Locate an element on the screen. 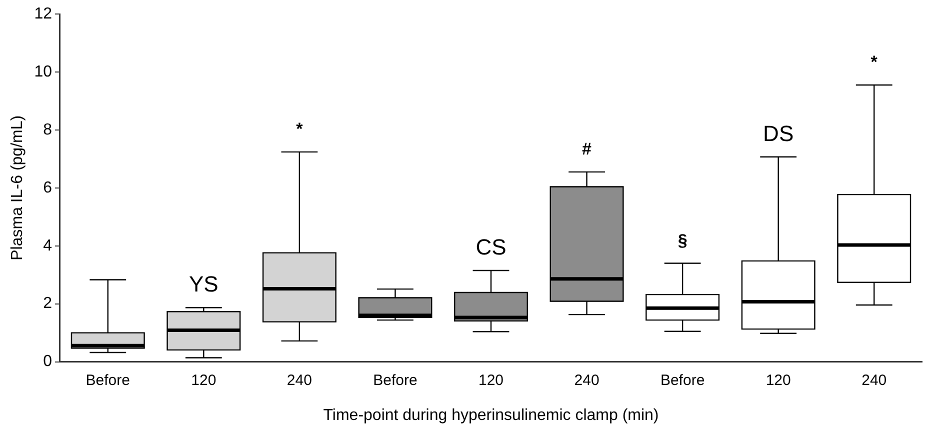 The image size is (928, 433). x-axis-title: Time-point during hyperinsulinemic clamp (min) is located at coordinates (491, 415).